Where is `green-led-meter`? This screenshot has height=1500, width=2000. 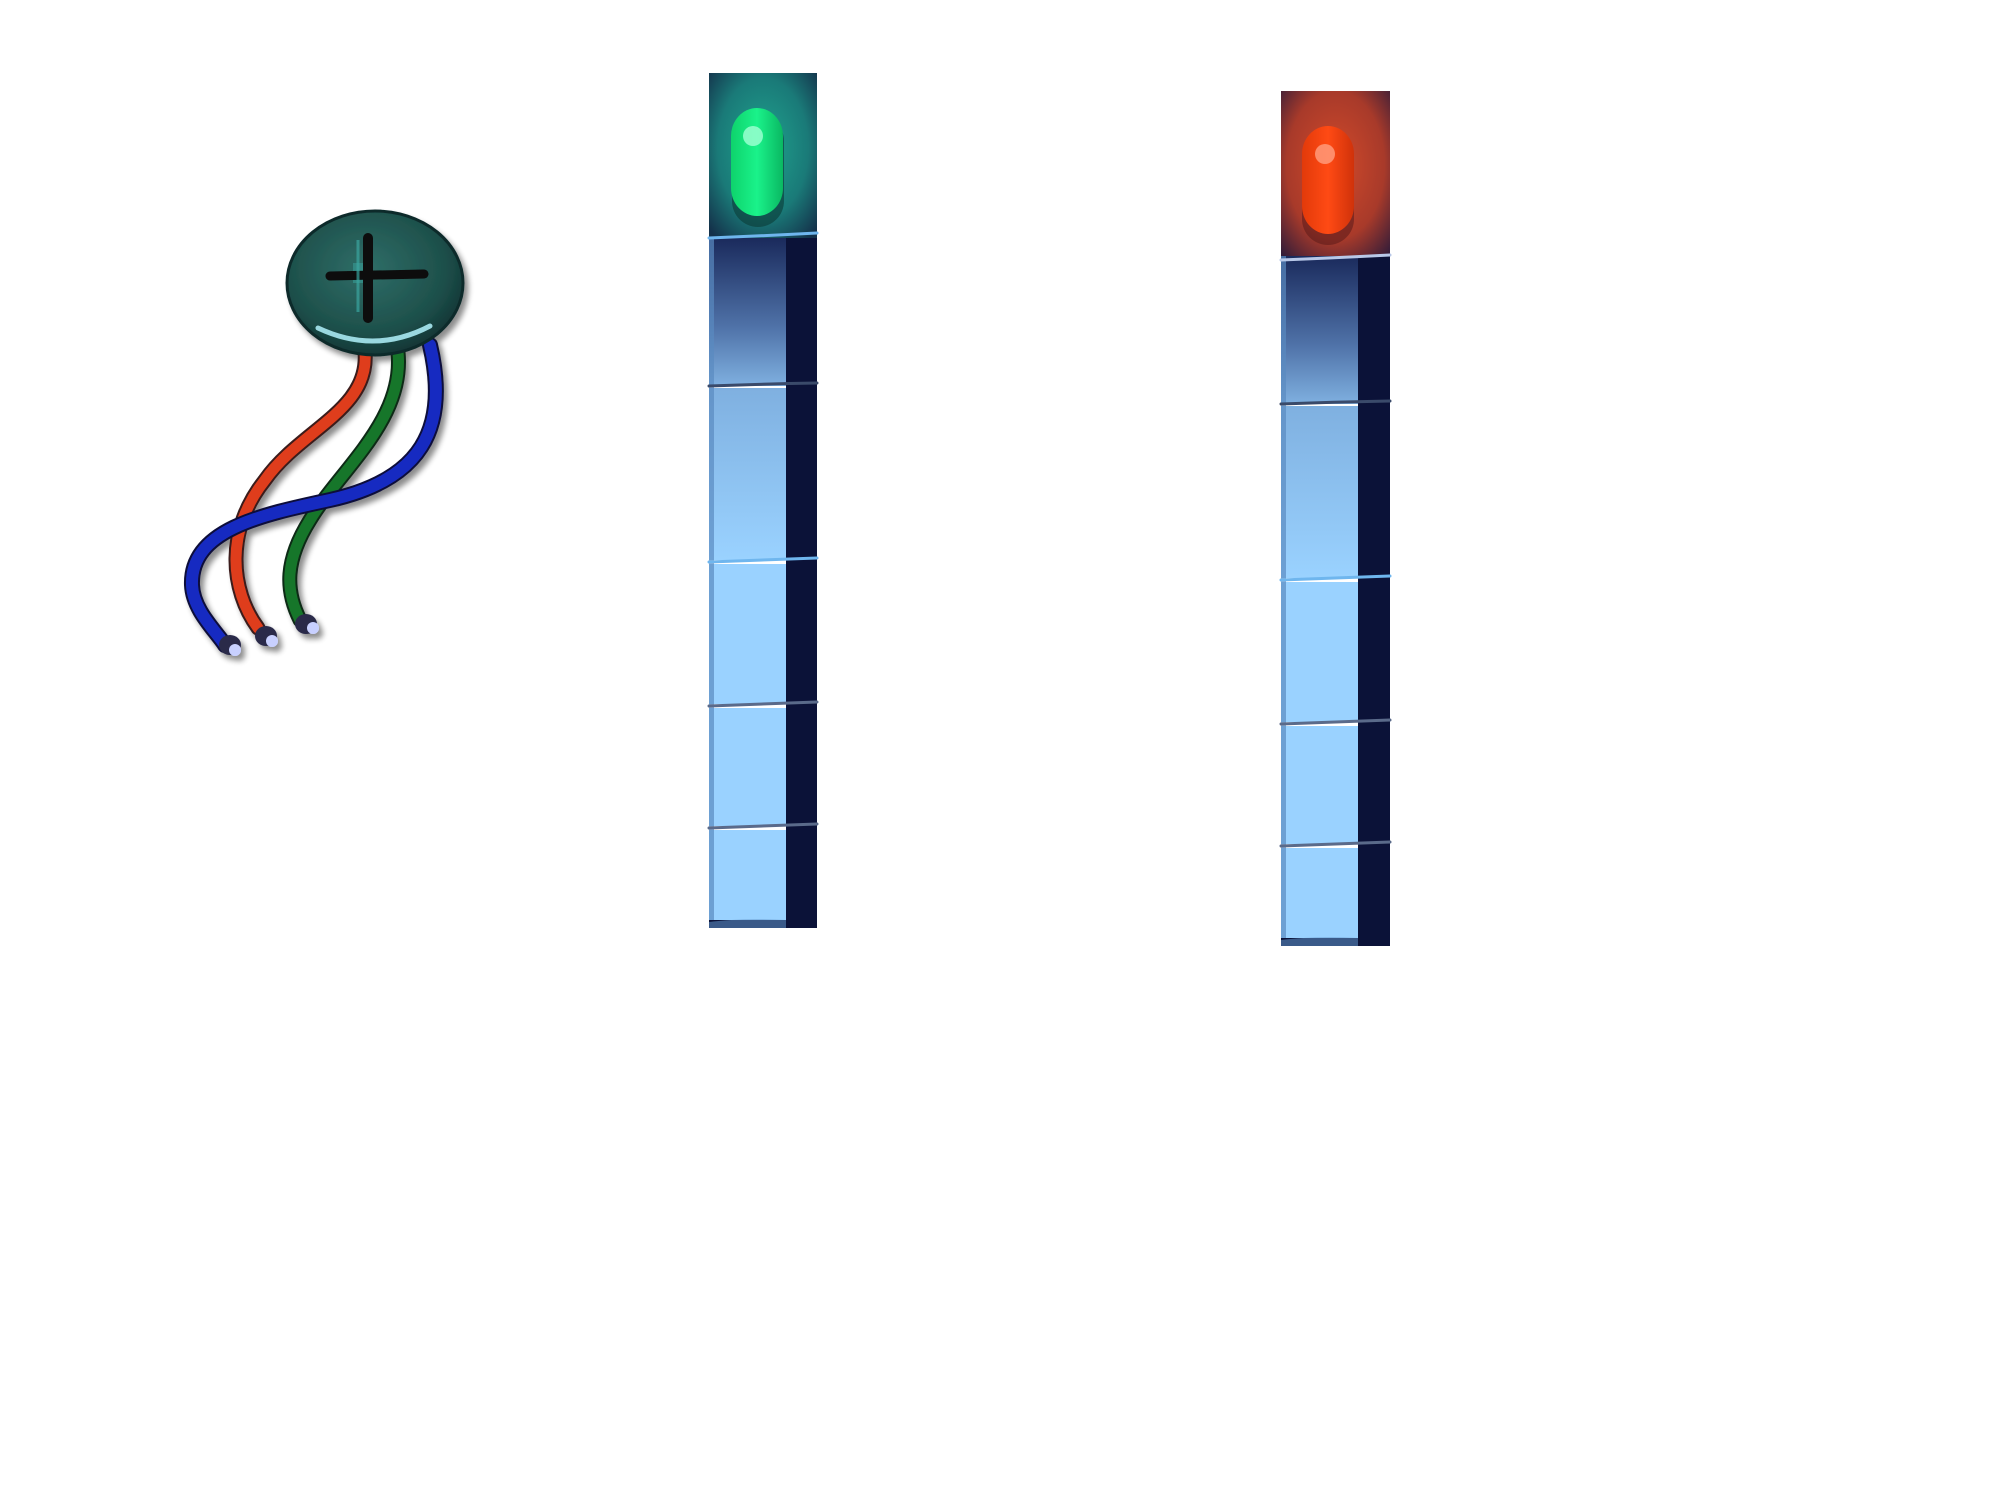
green-led-meter is located at coordinates (763, 500).